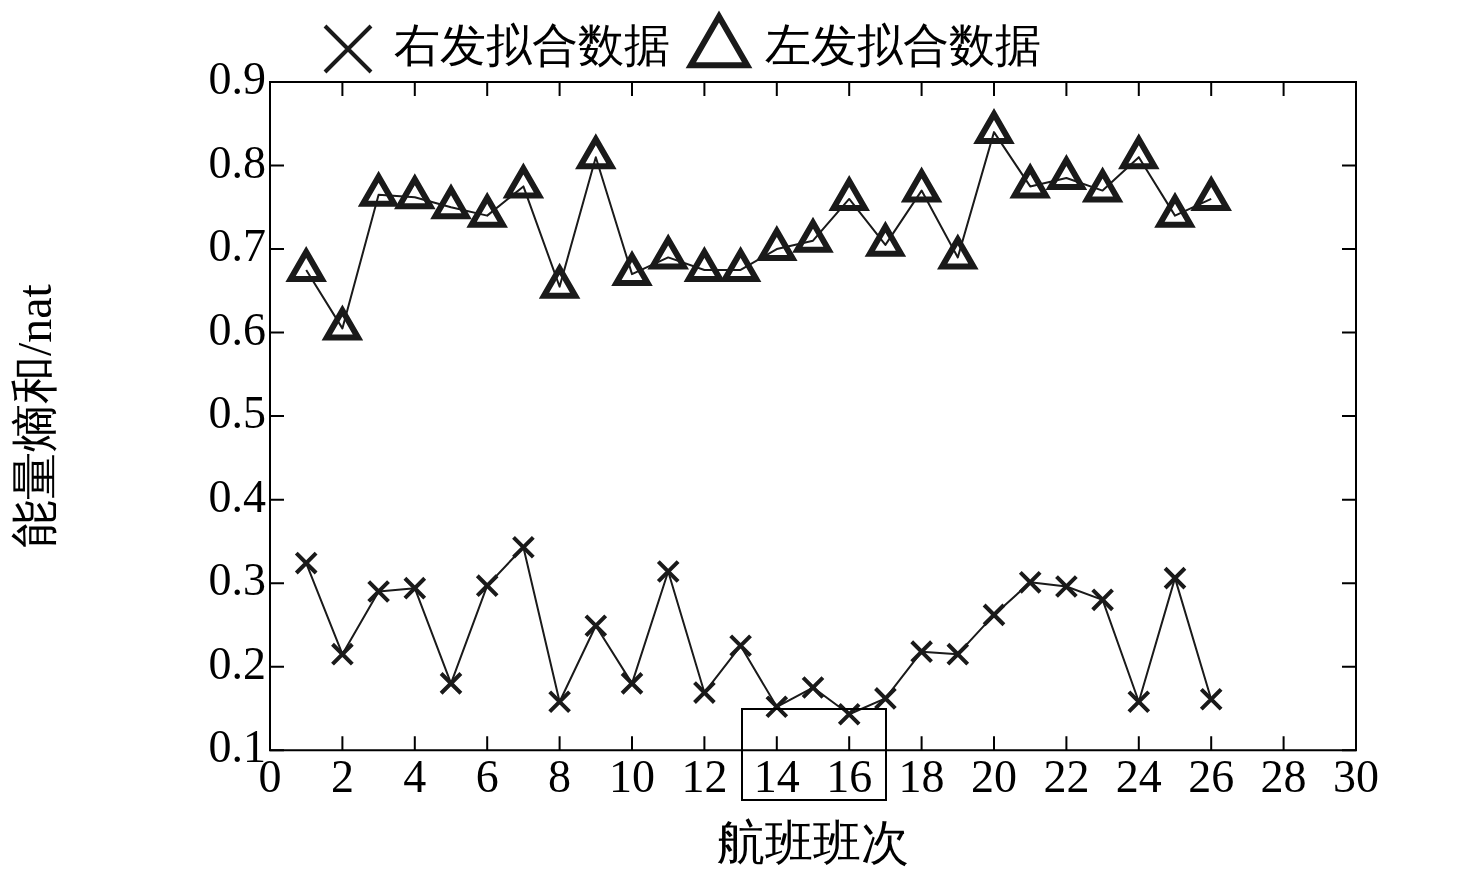 Image resolution: width=1476 pixels, height=889 pixels. What do you see at coordinates (237, 496) in the screenshot?
I see `y-tick-label: 0.4` at bounding box center [237, 496].